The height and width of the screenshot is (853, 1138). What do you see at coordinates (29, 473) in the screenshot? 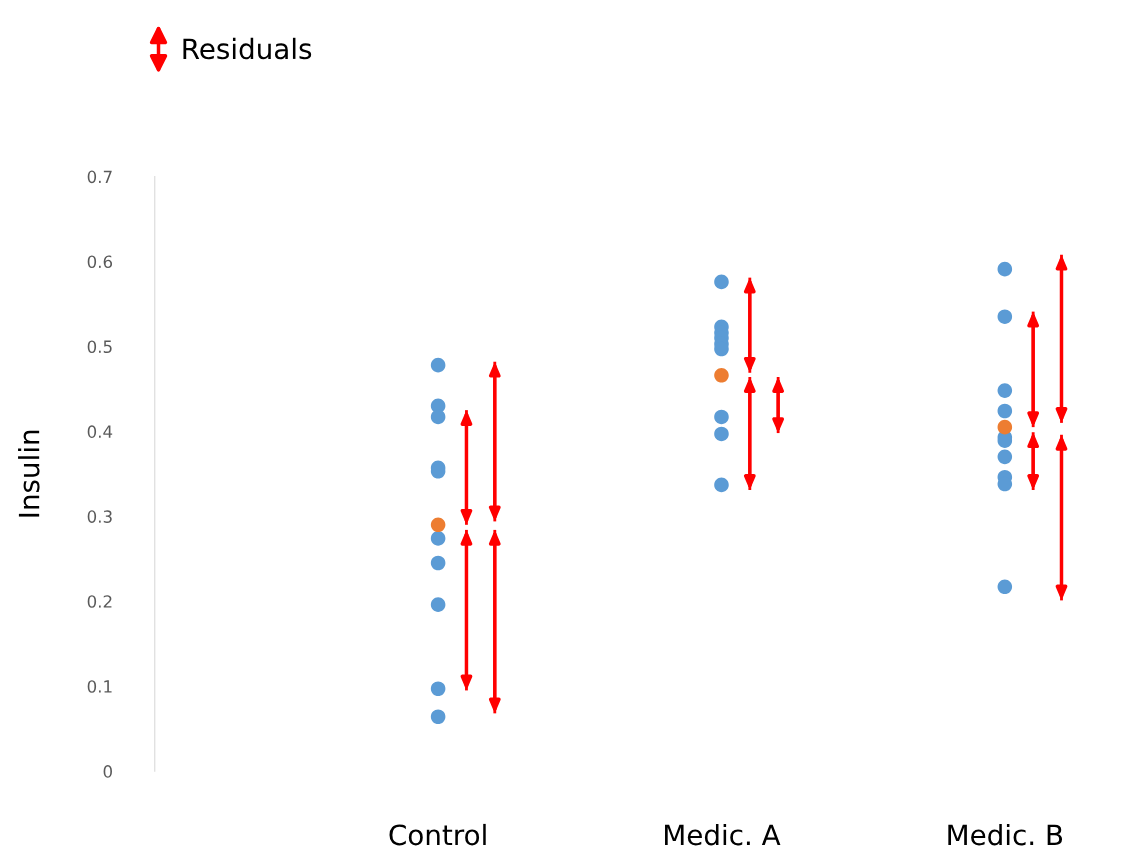
I see `y-axis-title: Insulin` at bounding box center [29, 473].